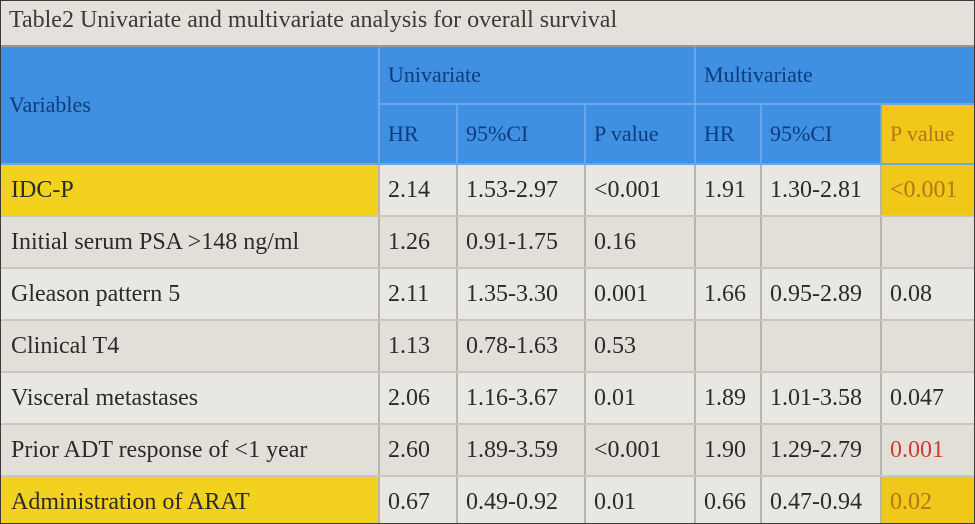 The image size is (975, 524). Describe the element at coordinates (521, 450) in the screenshot. I see `univariate-ci-cell: 1.89-3.59` at that location.